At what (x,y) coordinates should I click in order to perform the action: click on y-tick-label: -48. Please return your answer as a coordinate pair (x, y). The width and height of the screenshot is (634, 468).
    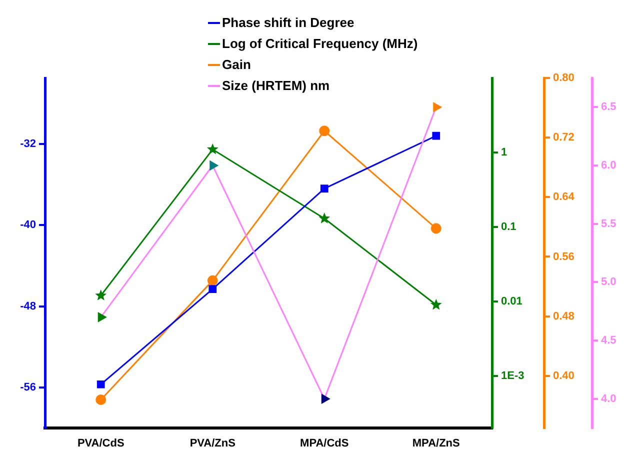
    Looking at the image, I should click on (28, 306).